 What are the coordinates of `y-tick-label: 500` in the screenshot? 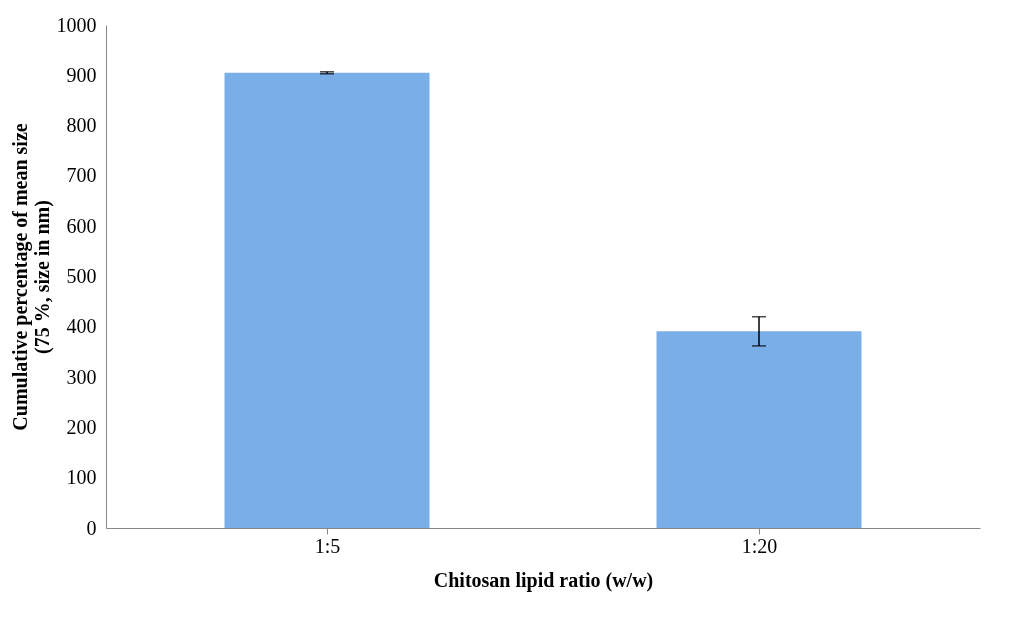 It's located at (81, 276).